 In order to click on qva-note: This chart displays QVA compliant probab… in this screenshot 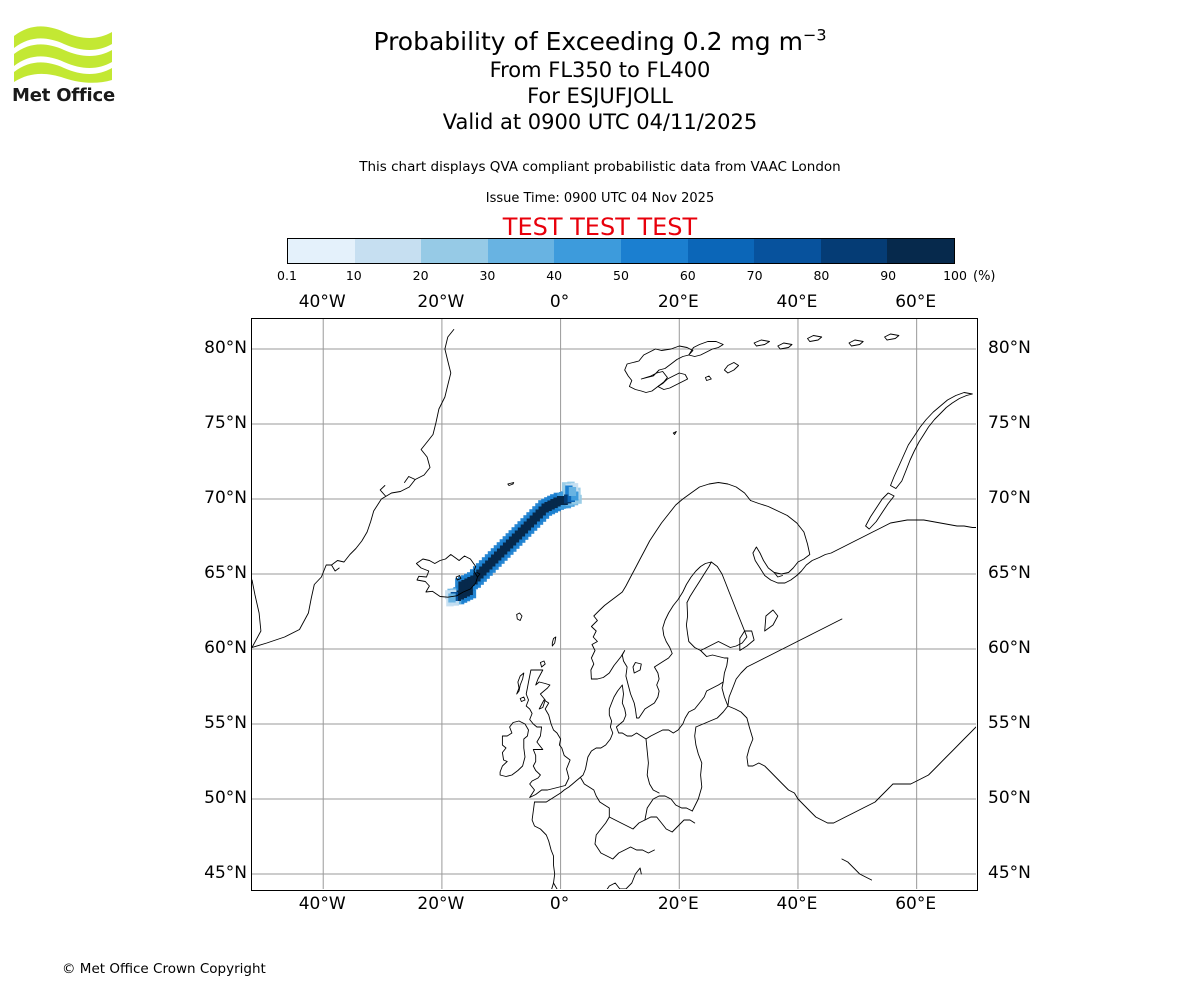, I will do `click(600, 167)`.